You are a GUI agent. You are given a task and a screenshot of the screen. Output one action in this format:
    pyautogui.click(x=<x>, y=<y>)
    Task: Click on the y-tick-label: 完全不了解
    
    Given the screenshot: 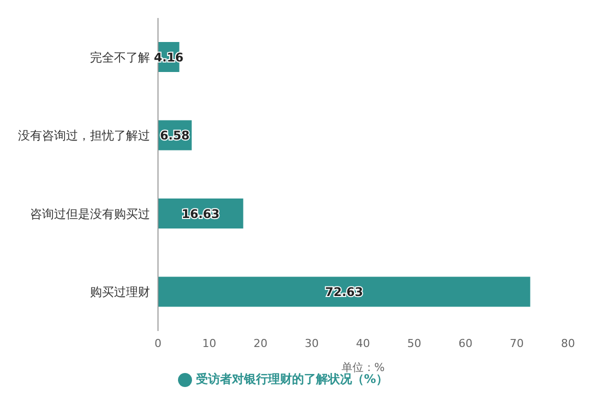 What is the action you would take?
    pyautogui.click(x=120, y=57)
    